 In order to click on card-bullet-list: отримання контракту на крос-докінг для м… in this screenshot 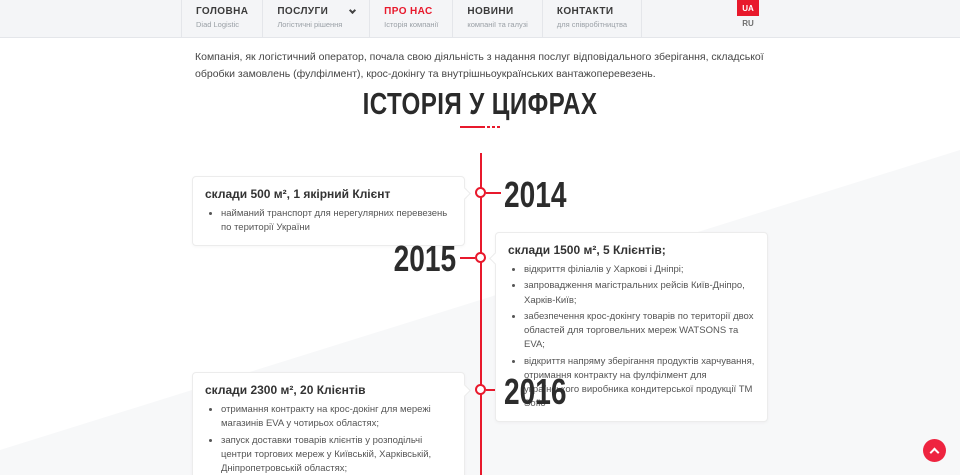, I will do `click(328, 439)`.